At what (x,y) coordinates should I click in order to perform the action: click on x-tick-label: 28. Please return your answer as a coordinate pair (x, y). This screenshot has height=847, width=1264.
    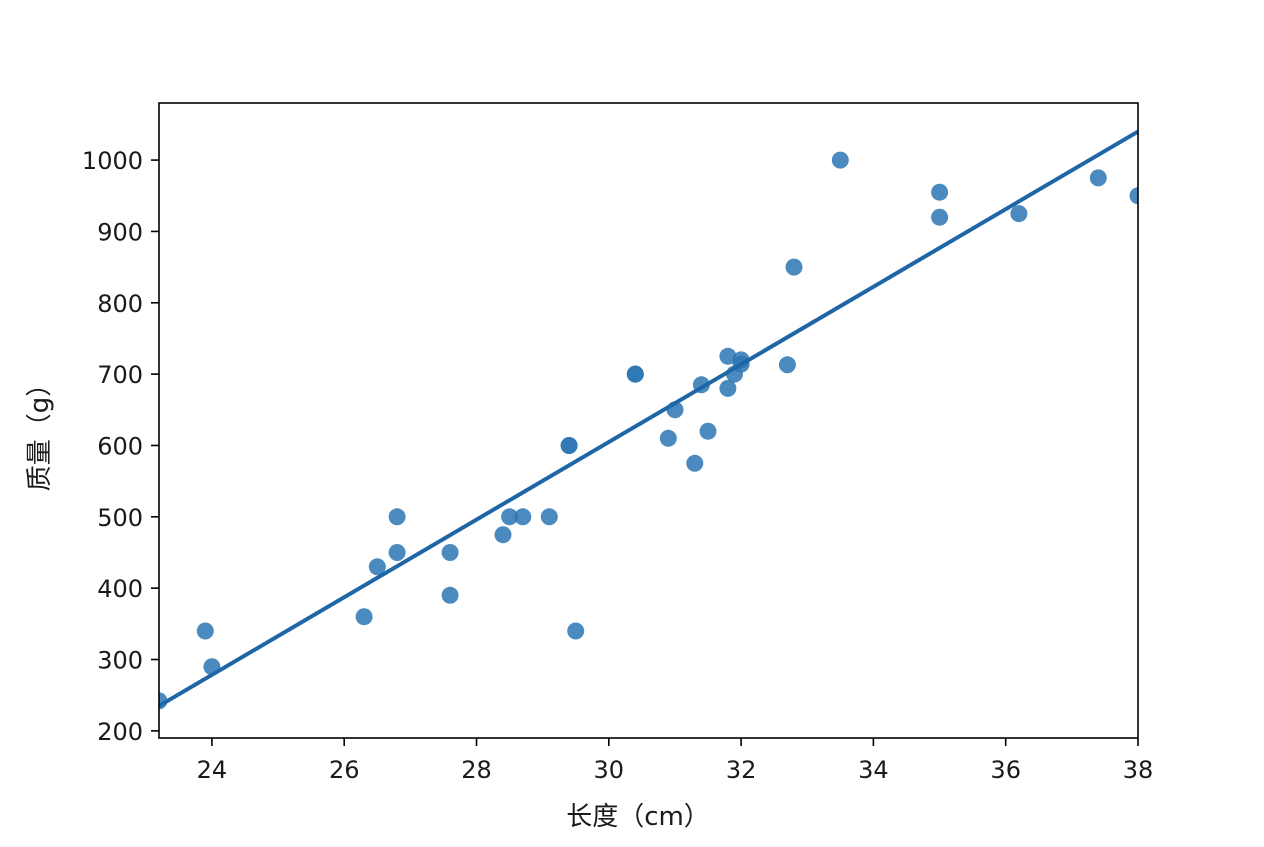
    Looking at the image, I should click on (476, 770).